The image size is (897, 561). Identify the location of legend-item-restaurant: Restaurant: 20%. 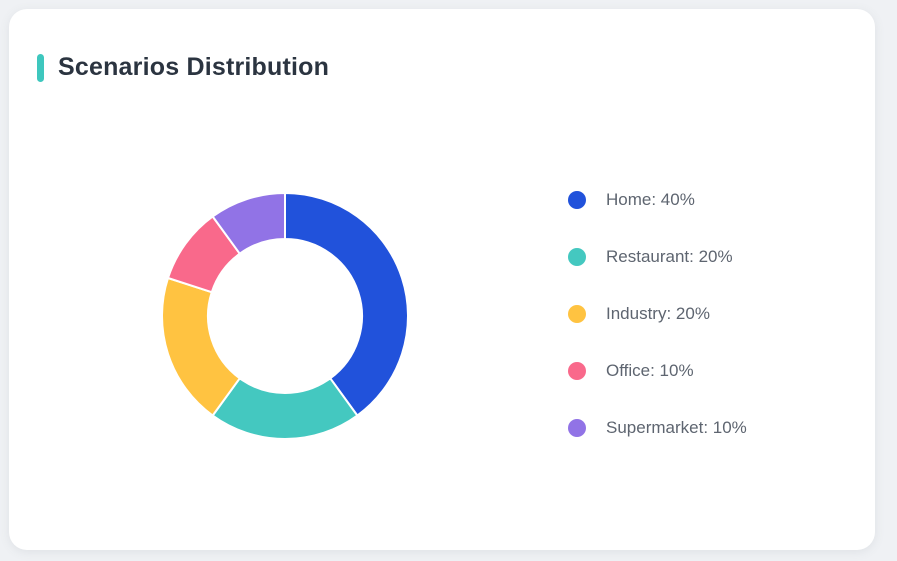
(657, 257).